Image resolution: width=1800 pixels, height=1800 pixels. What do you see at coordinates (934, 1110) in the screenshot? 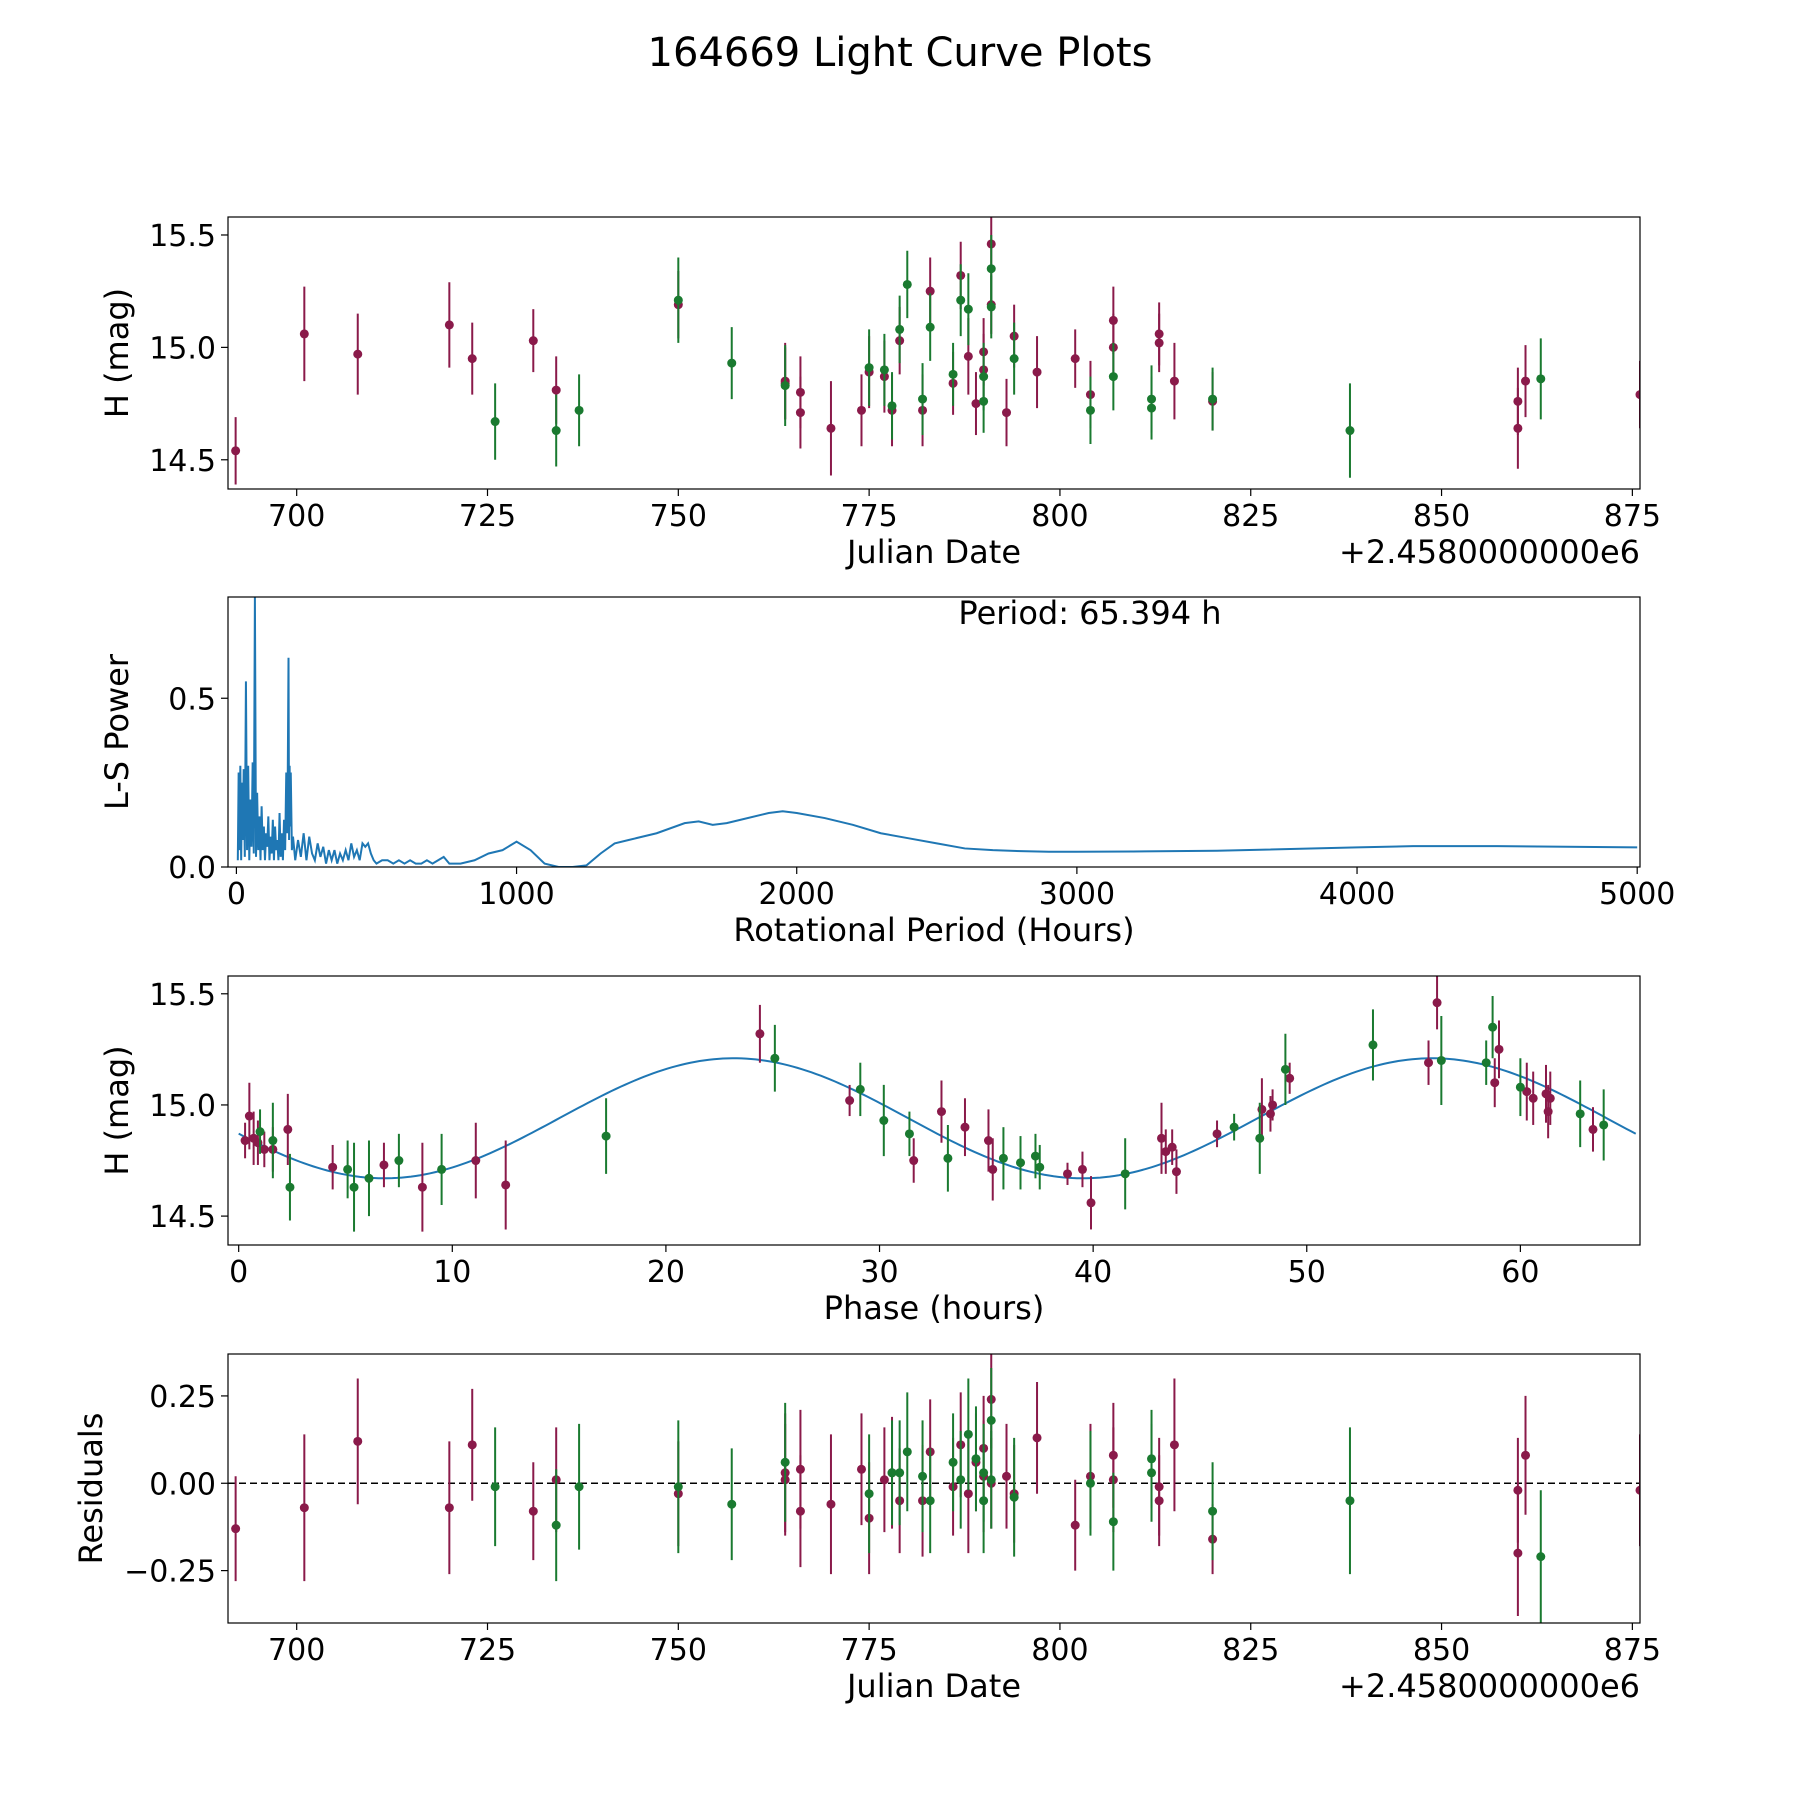
I see `phase-axes-frame` at bounding box center [934, 1110].